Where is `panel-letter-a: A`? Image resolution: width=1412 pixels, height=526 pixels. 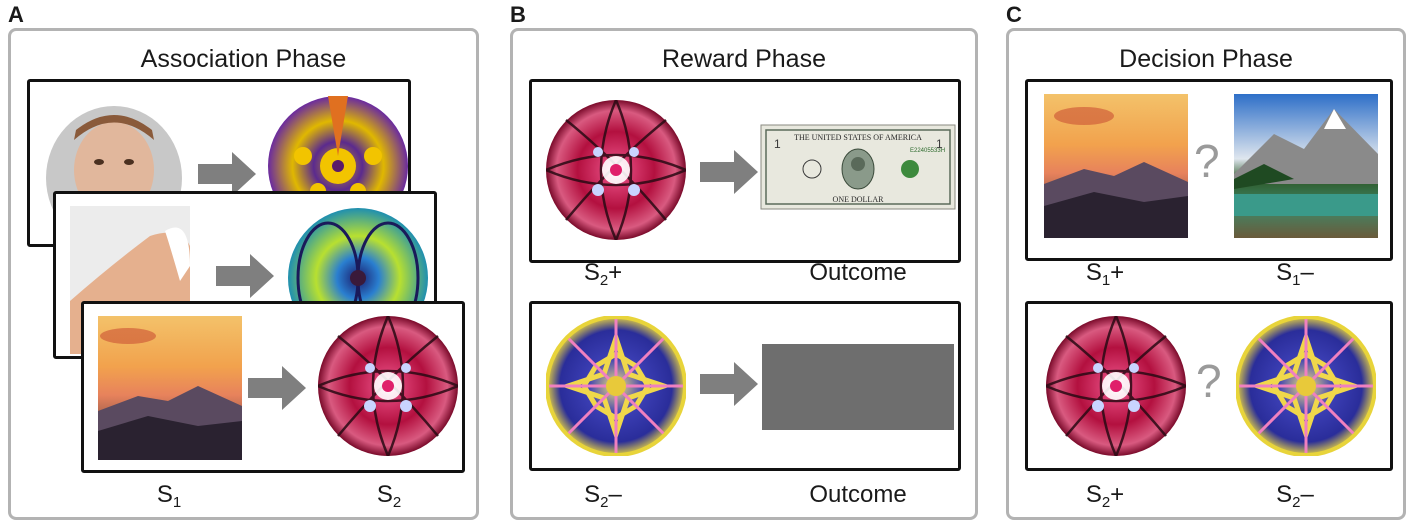 panel-letter-a: A is located at coordinates (16, 14).